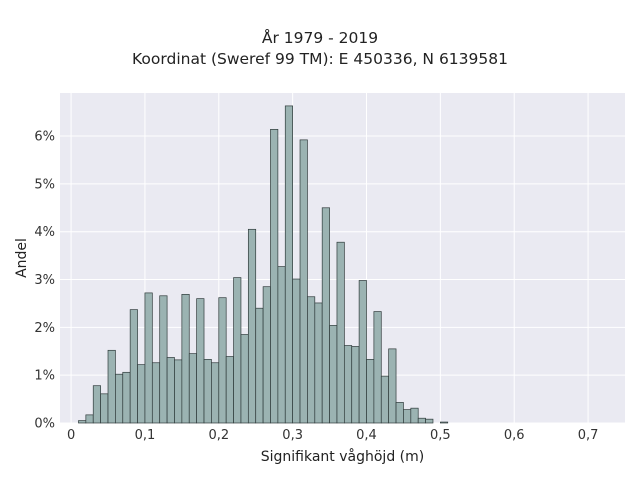 The image size is (640, 480). I want to click on y-tick-label: 5%, so click(44, 184).